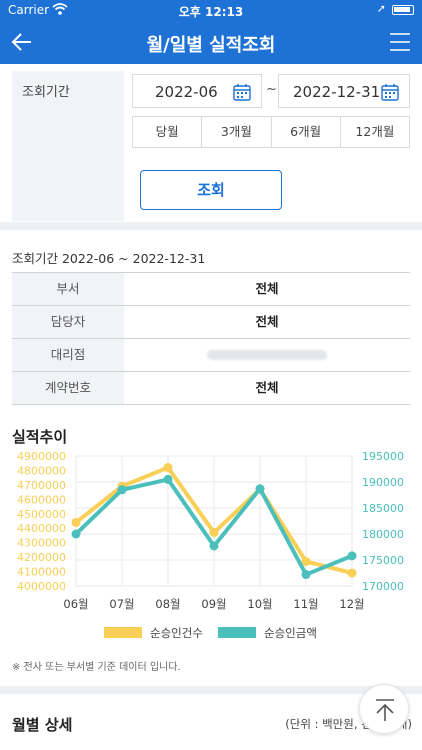 The height and width of the screenshot is (750, 422). Describe the element at coordinates (211, 632) in the screenshot. I see `chart-legend: 순승인건수 순승인금액` at that location.